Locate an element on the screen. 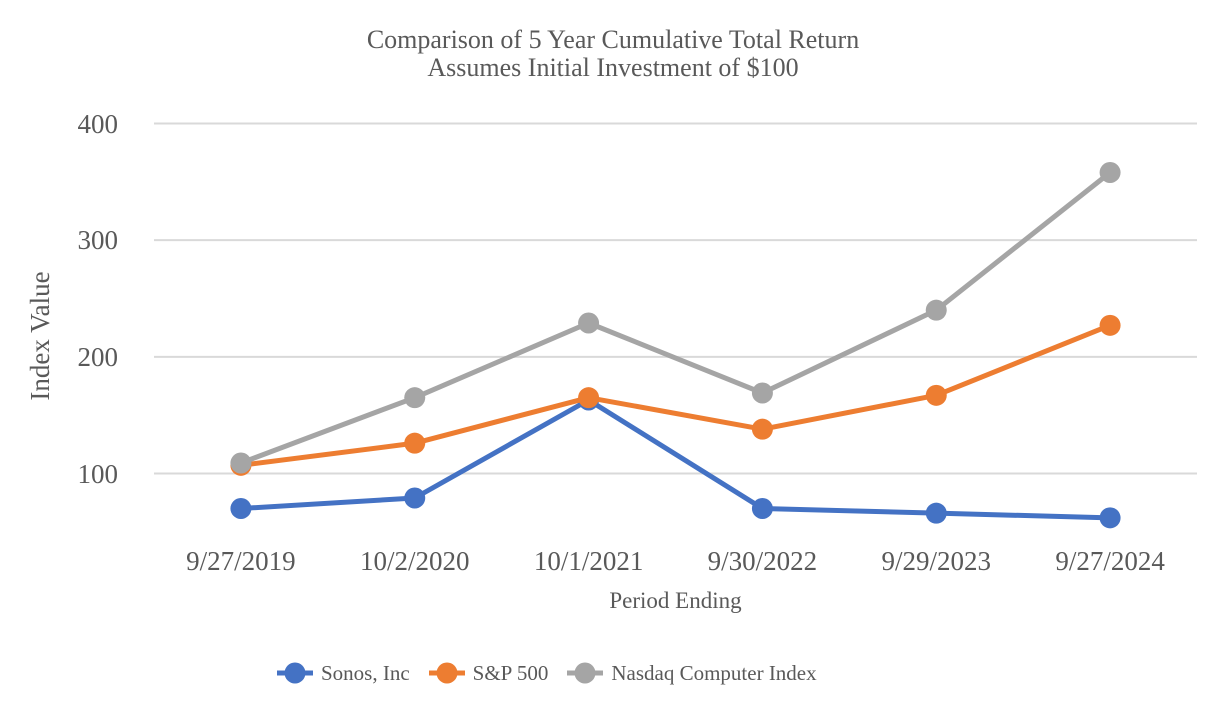  legend-marker-icon-sonos-inc is located at coordinates (295, 673).